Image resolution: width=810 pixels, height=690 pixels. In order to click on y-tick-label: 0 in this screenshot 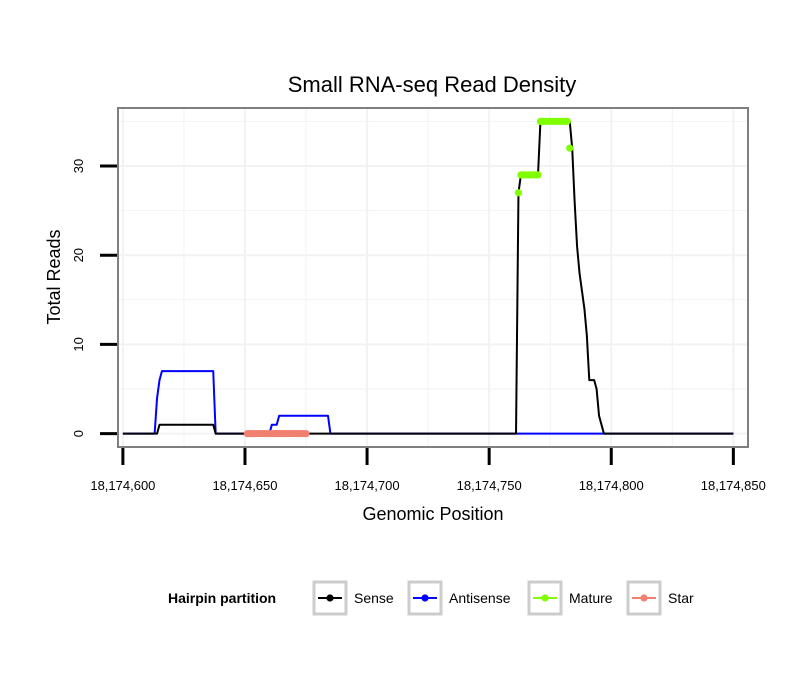, I will do `click(78, 433)`.